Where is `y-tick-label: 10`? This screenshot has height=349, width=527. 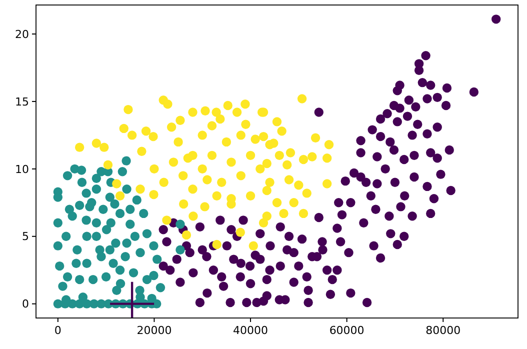
y-tick-label: 10 is located at coordinates (22, 169).